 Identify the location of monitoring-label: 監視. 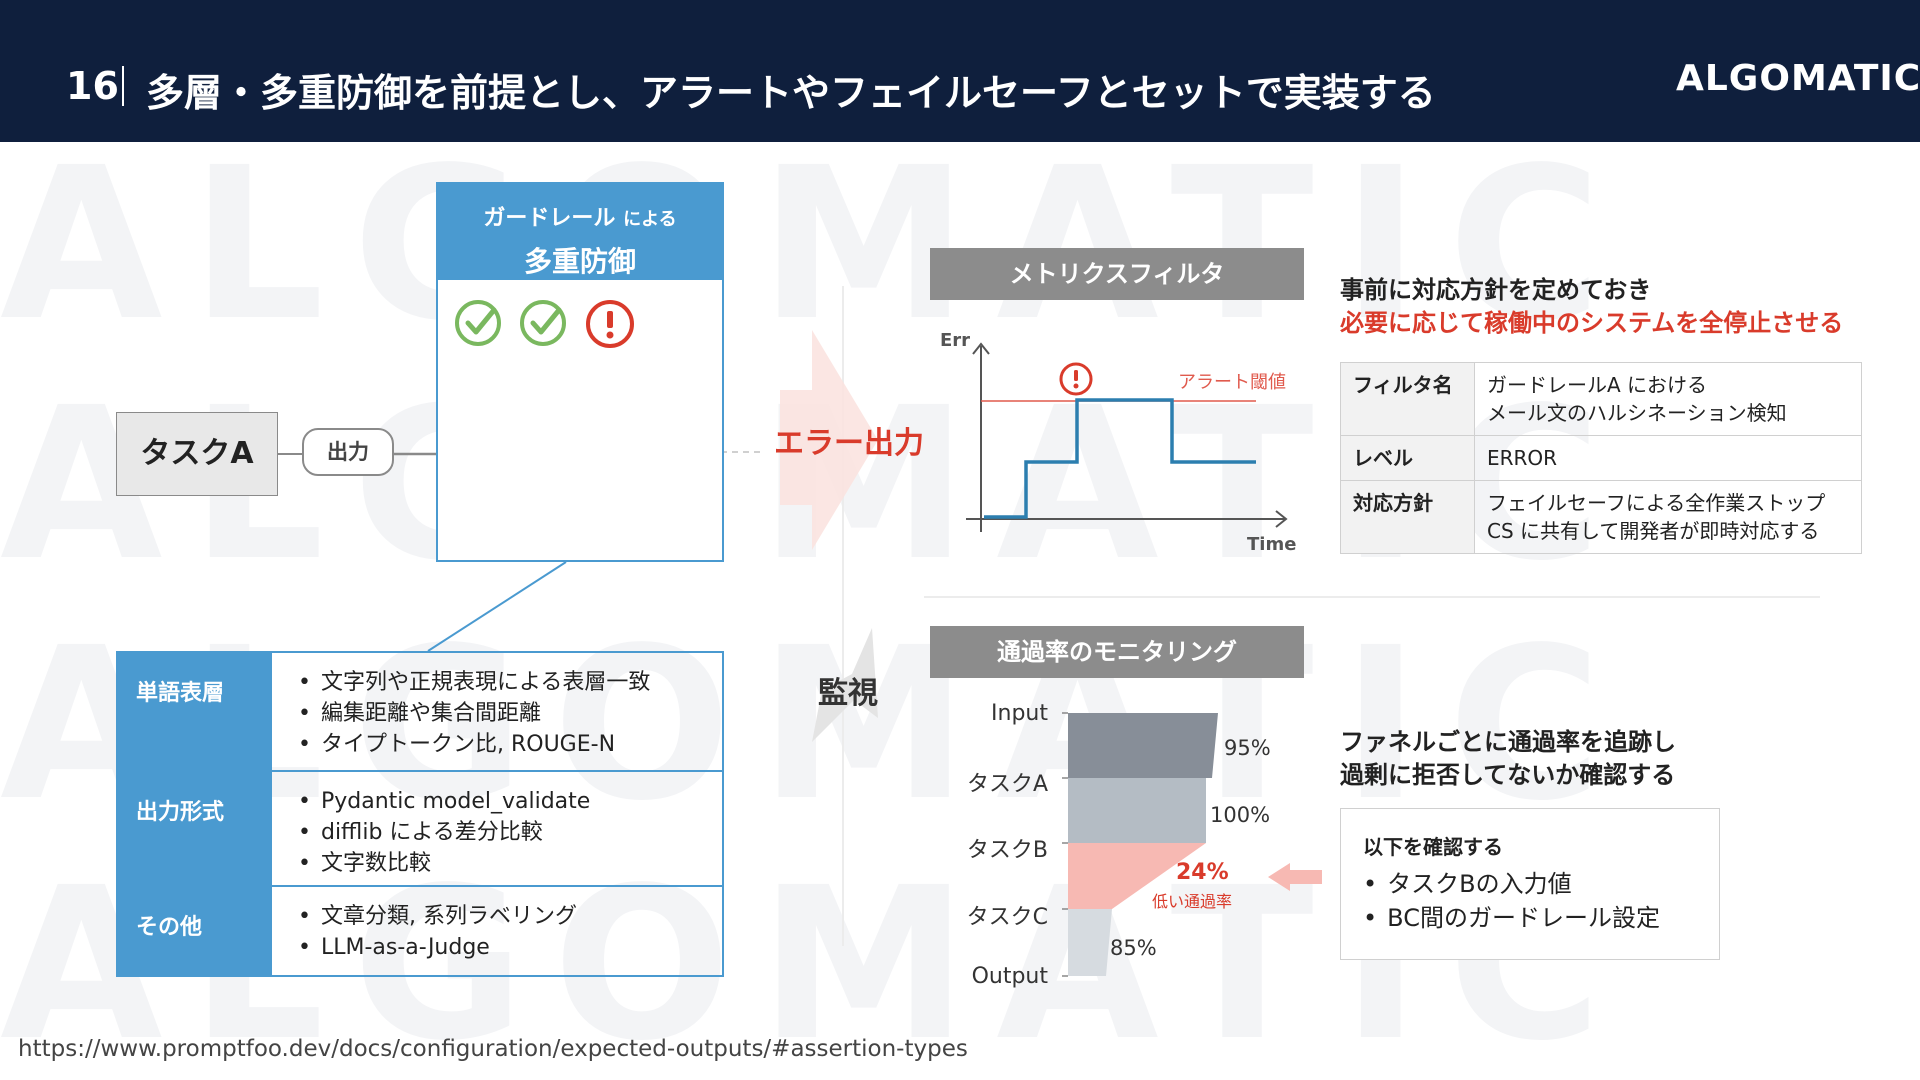
(848, 693).